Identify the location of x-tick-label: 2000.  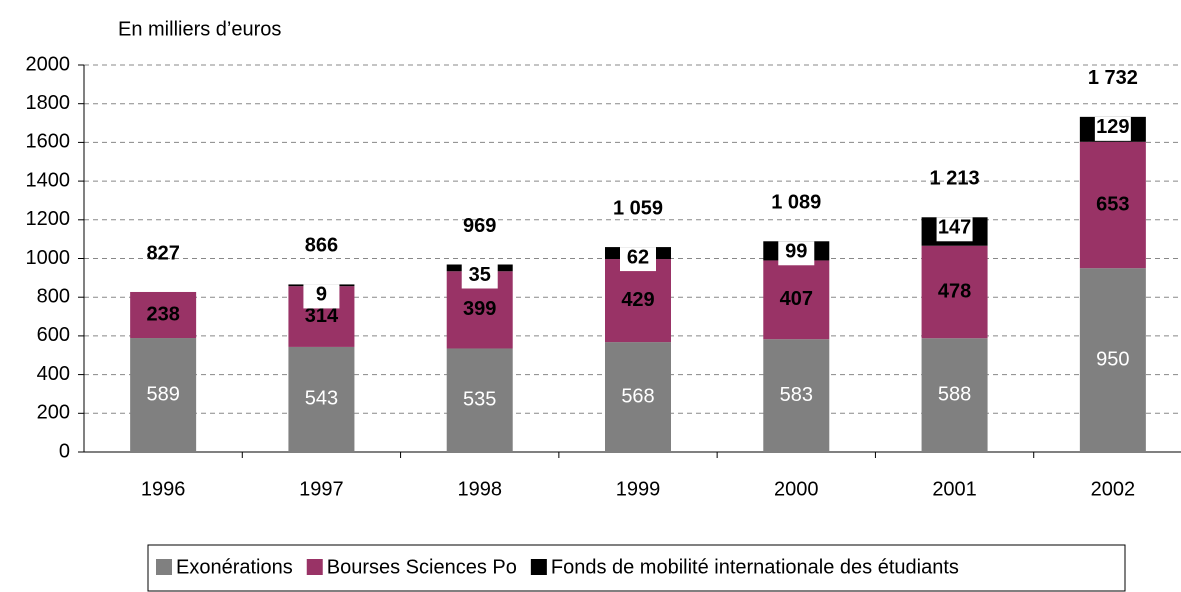
(796, 489).